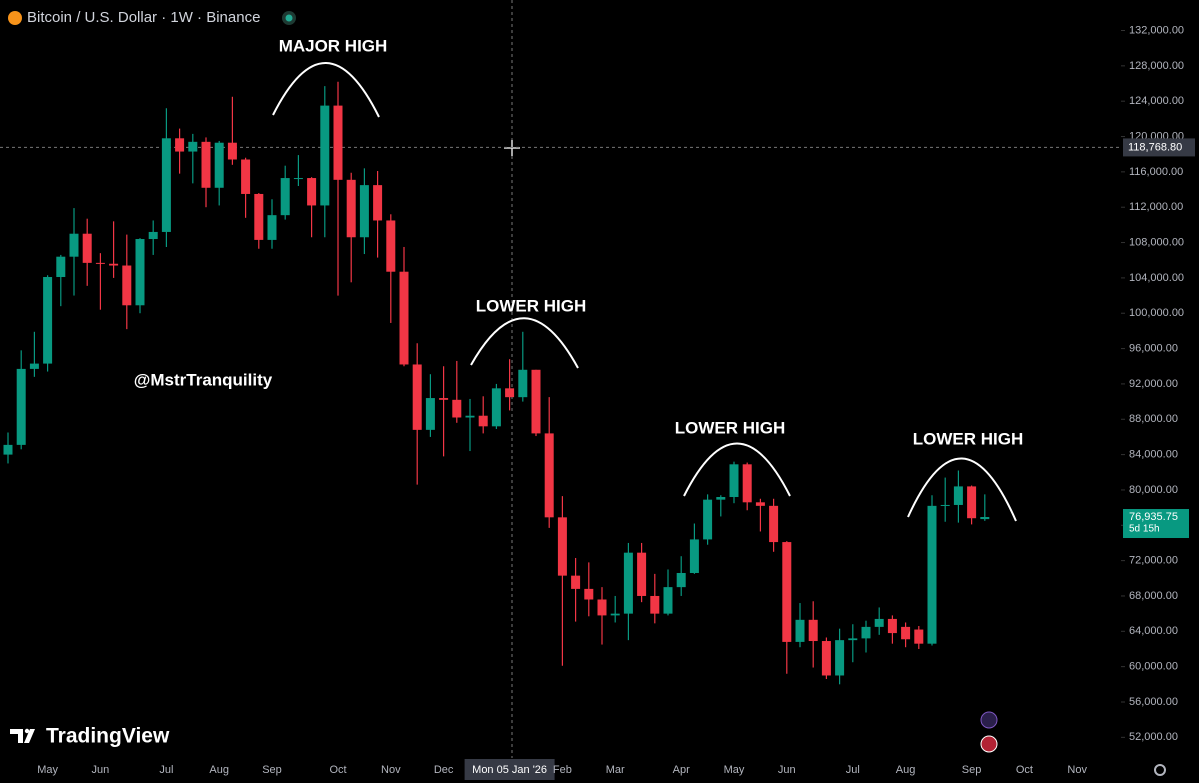 The height and width of the screenshot is (783, 1199). What do you see at coordinates (1153, 419) in the screenshot?
I see `y-tick-label: 88,000.00` at bounding box center [1153, 419].